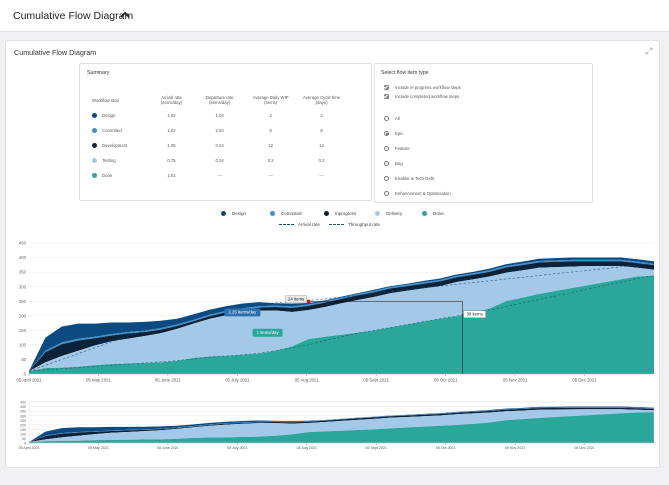 The height and width of the screenshot is (485, 669). I want to click on step-dot-icon, so click(94, 131).